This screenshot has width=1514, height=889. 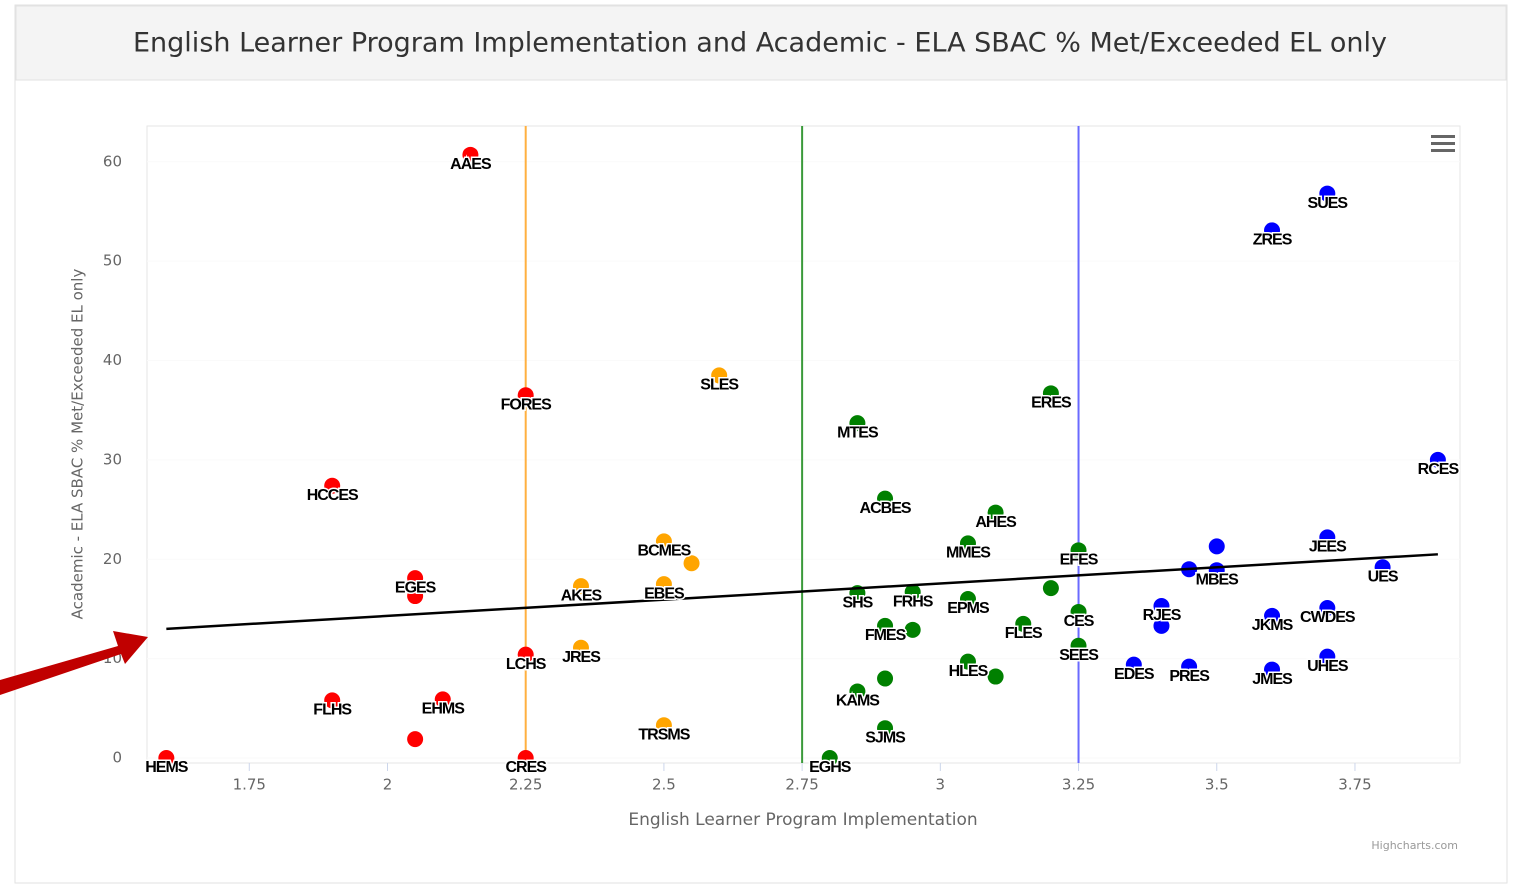 I want to click on point-label: CWDES, so click(x=1328, y=617).